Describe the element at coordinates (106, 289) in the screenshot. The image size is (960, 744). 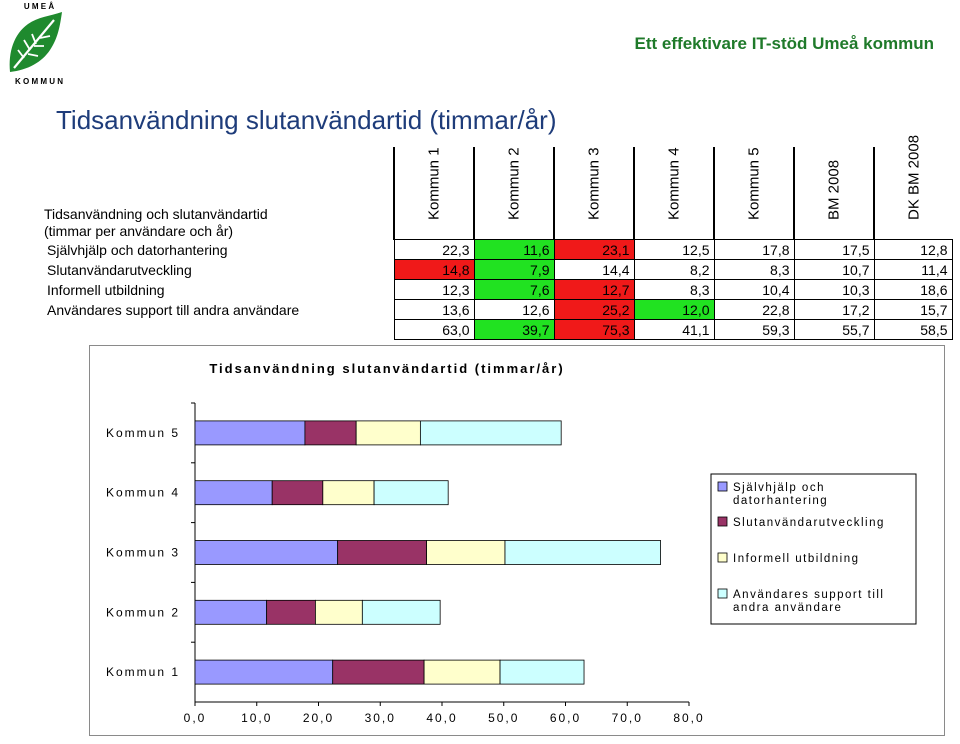
I see `row-label: Informell utbildning` at that location.